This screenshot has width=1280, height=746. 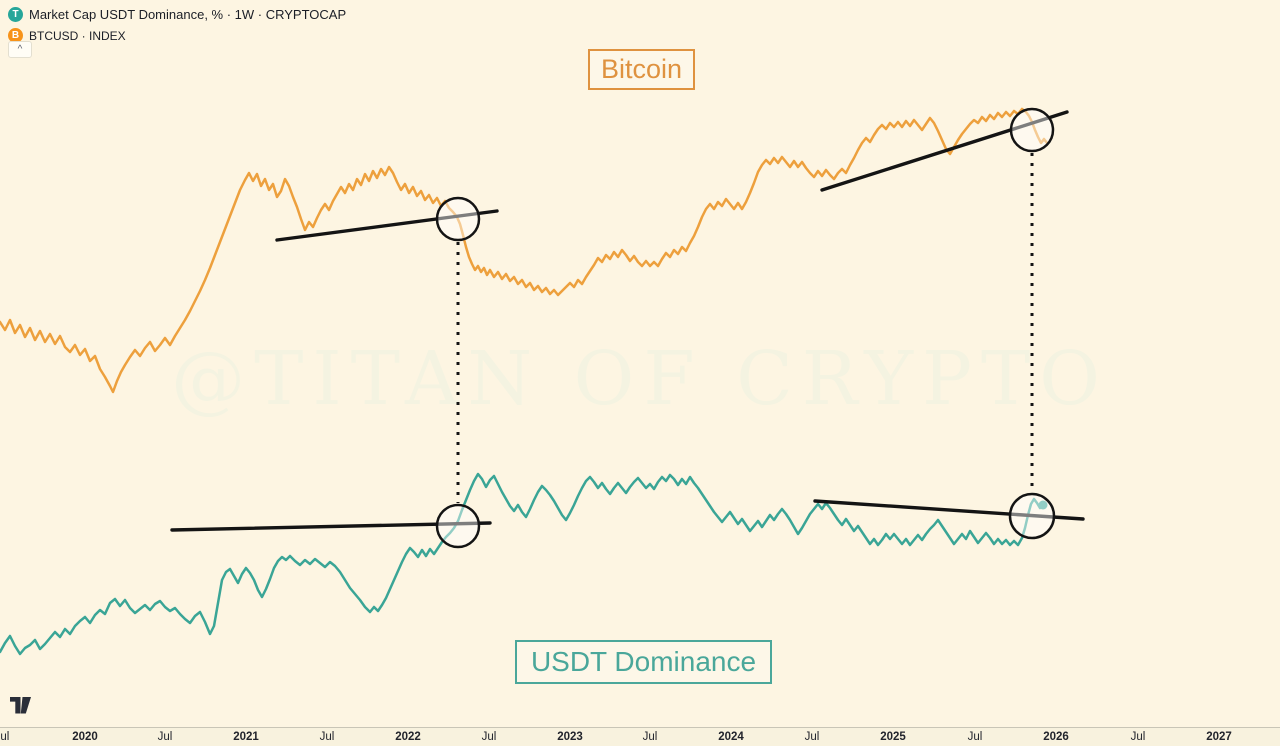 I want to click on tradingview-logo, so click(x=22, y=705).